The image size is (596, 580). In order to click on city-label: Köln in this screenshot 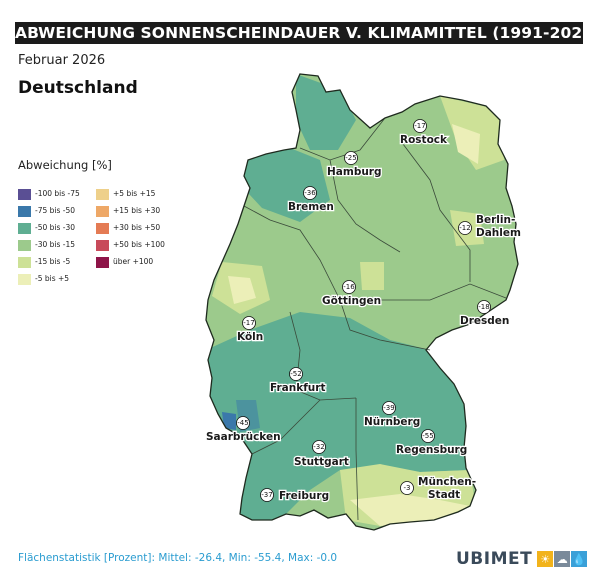, I will do `click(250, 337)`.